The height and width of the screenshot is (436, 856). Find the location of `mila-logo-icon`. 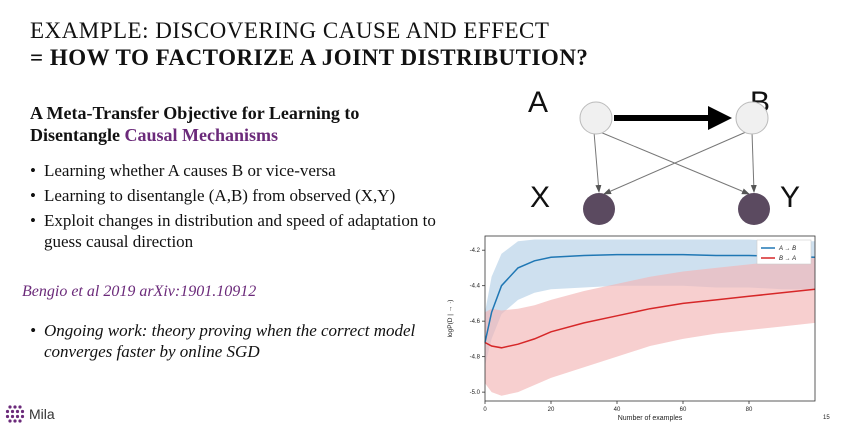

mila-logo-icon is located at coordinates (15, 414).